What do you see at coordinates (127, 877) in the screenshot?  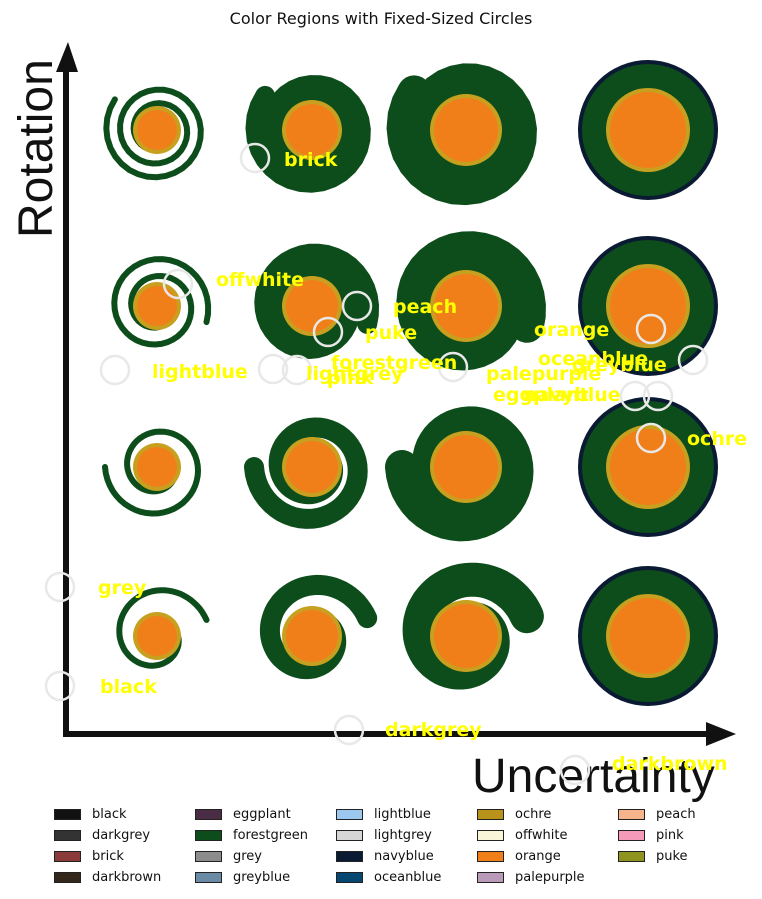 I see `legend-label: darkbrown` at bounding box center [127, 877].